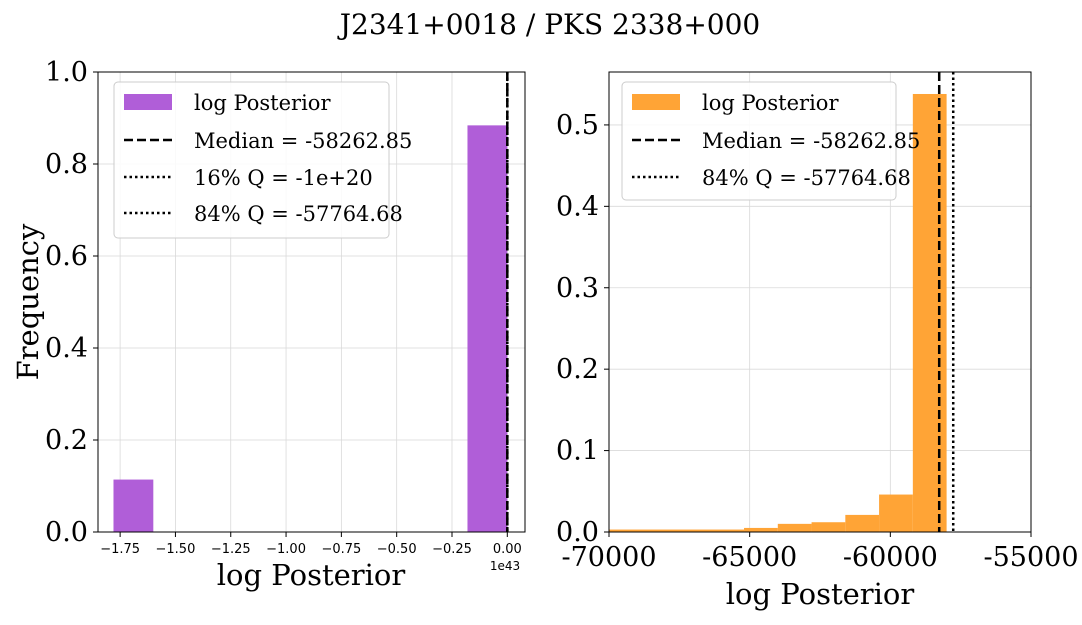 Image resolution: width=1082 pixels, height=625 pixels. I want to click on x-tick-label: -70000, so click(608, 557).